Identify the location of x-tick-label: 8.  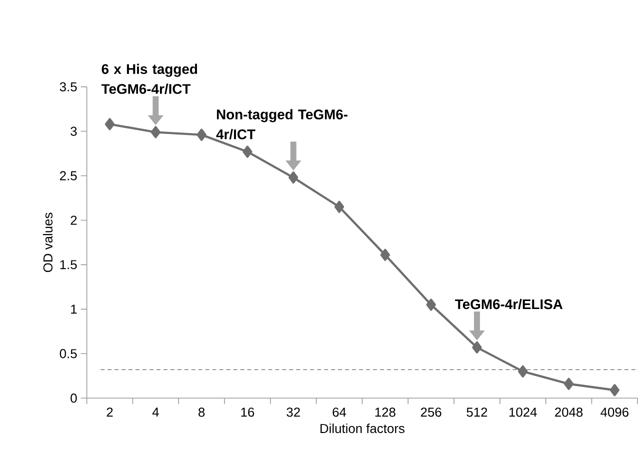
(201, 412).